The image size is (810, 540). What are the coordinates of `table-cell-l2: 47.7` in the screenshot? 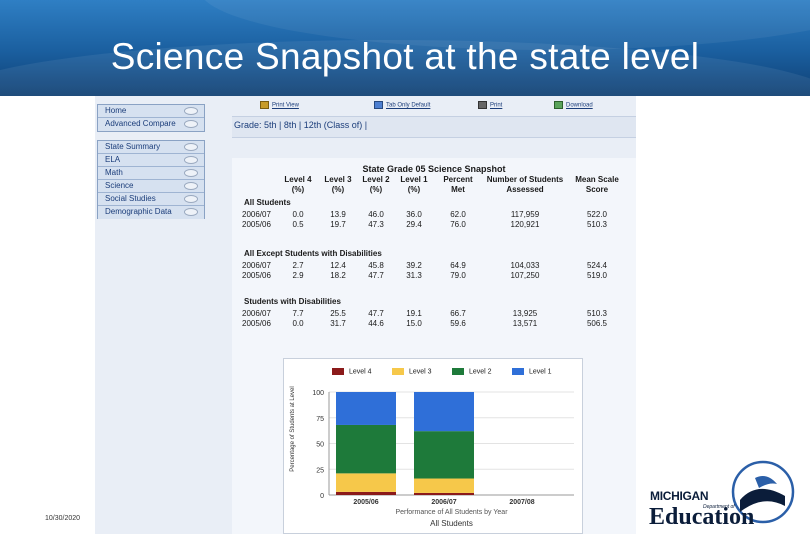 It's located at (376, 275).